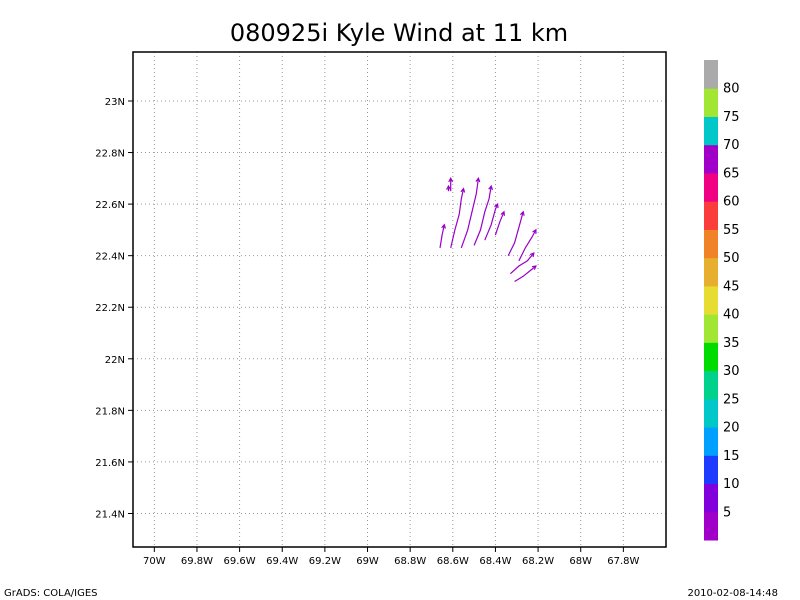 This screenshot has height=600, width=800. I want to click on colorbar-label: 70, so click(731, 145).